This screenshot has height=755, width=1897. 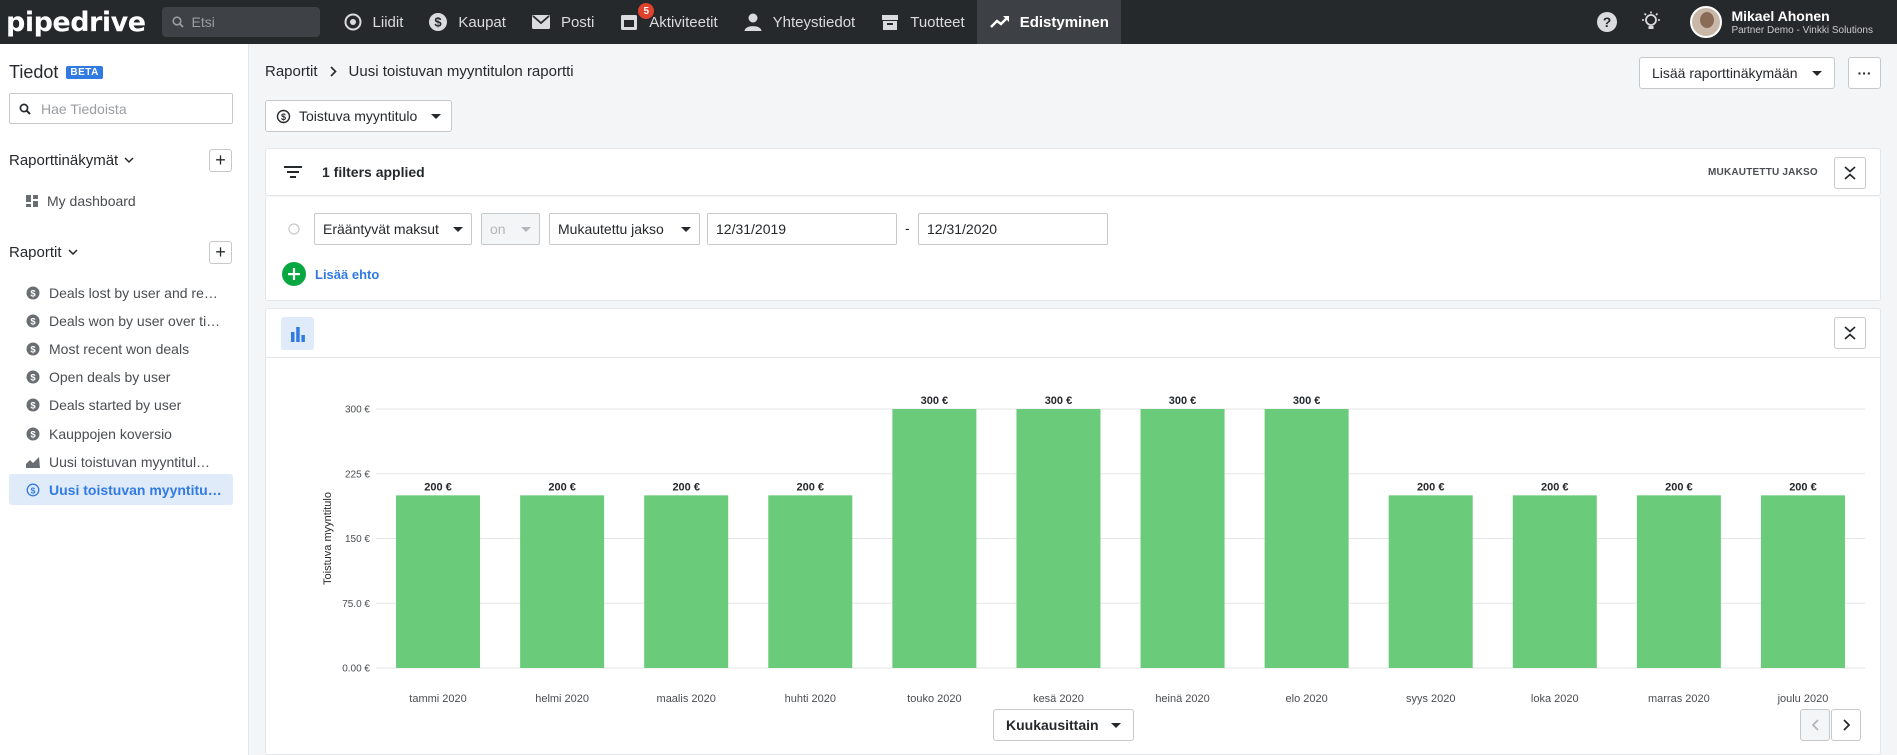 What do you see at coordinates (1052, 725) in the screenshot?
I see `group-by-label: Kuukausittain` at bounding box center [1052, 725].